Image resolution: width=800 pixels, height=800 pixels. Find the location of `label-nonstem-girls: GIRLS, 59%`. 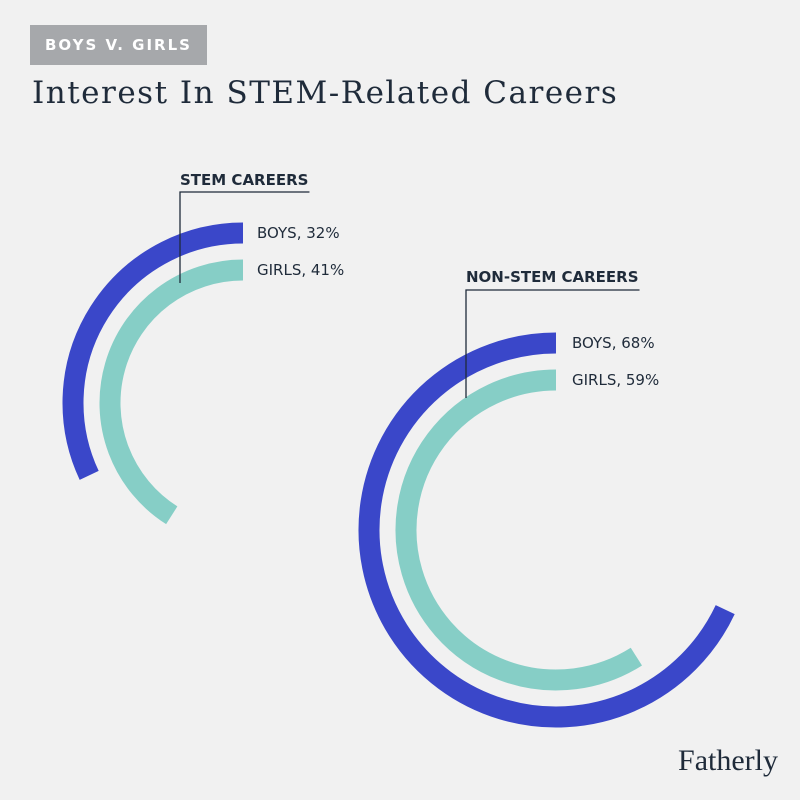

label-nonstem-girls: GIRLS, 59% is located at coordinates (615, 380).